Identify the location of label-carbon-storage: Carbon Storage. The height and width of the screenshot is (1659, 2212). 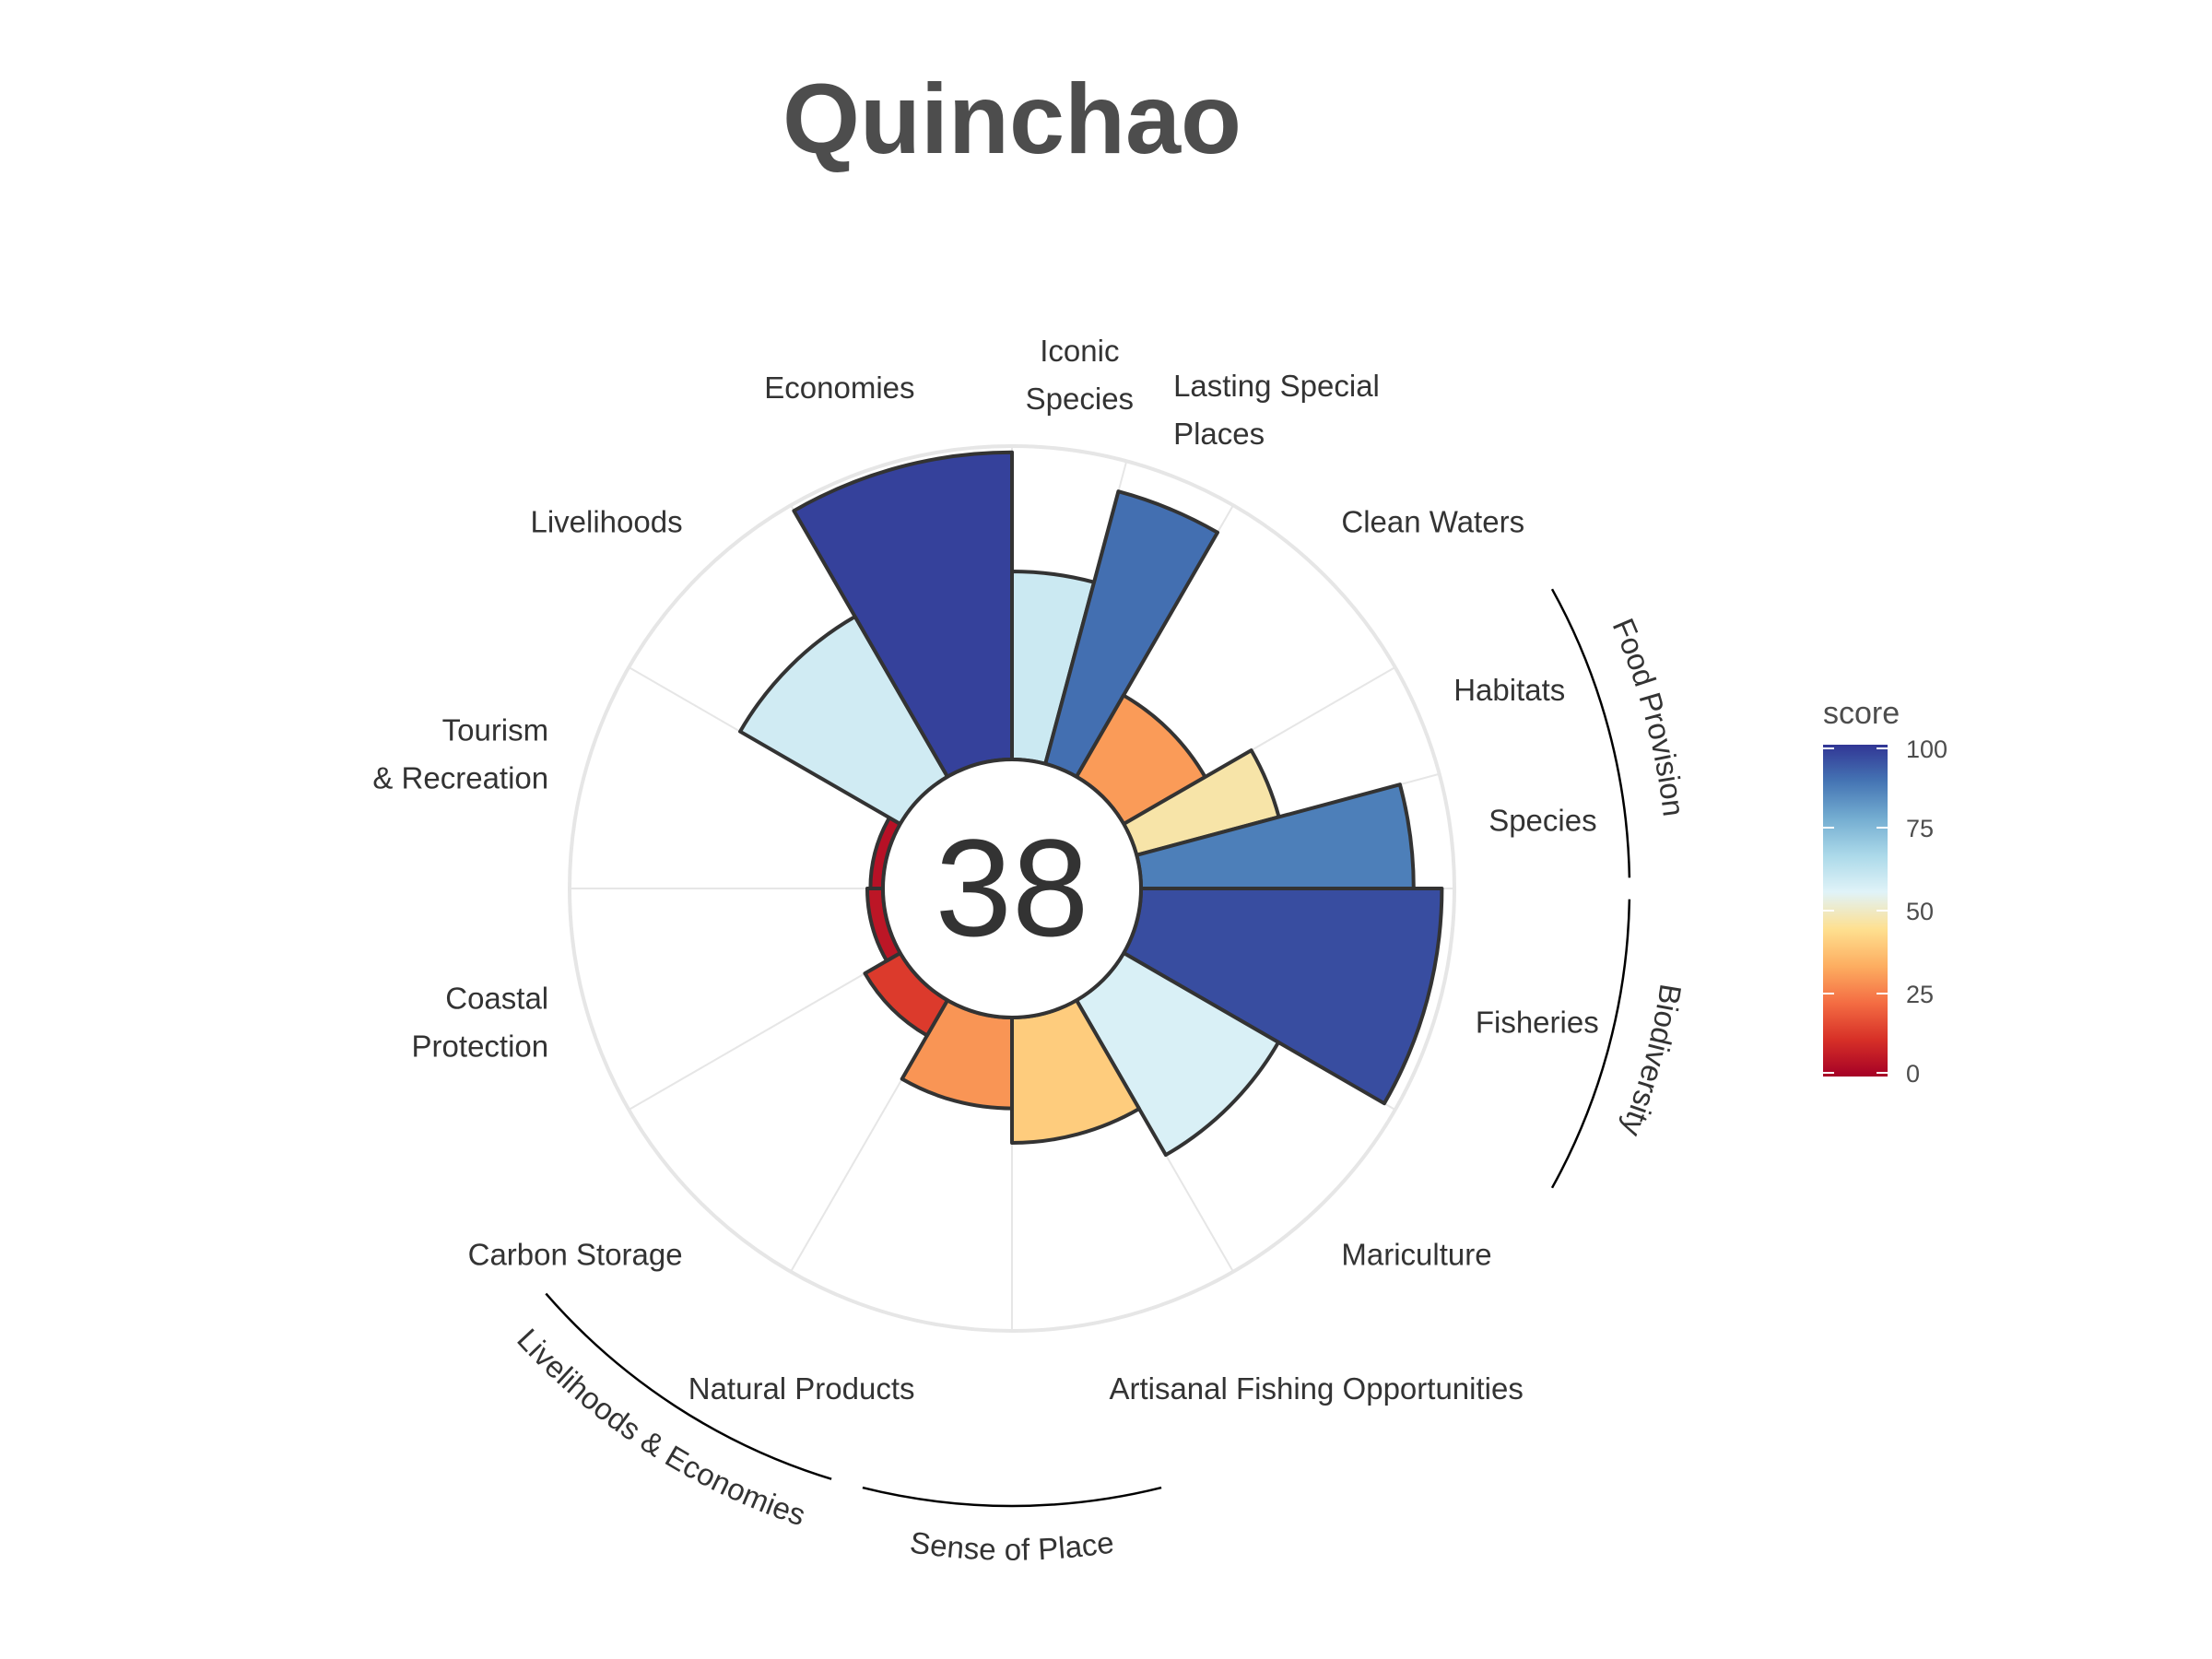
(575, 1254).